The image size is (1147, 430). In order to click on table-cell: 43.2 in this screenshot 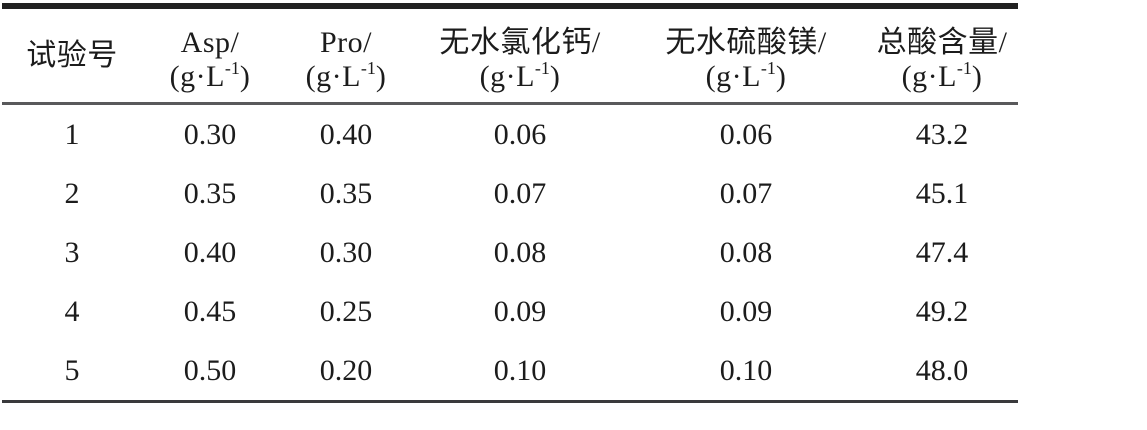, I will do `click(942, 134)`.